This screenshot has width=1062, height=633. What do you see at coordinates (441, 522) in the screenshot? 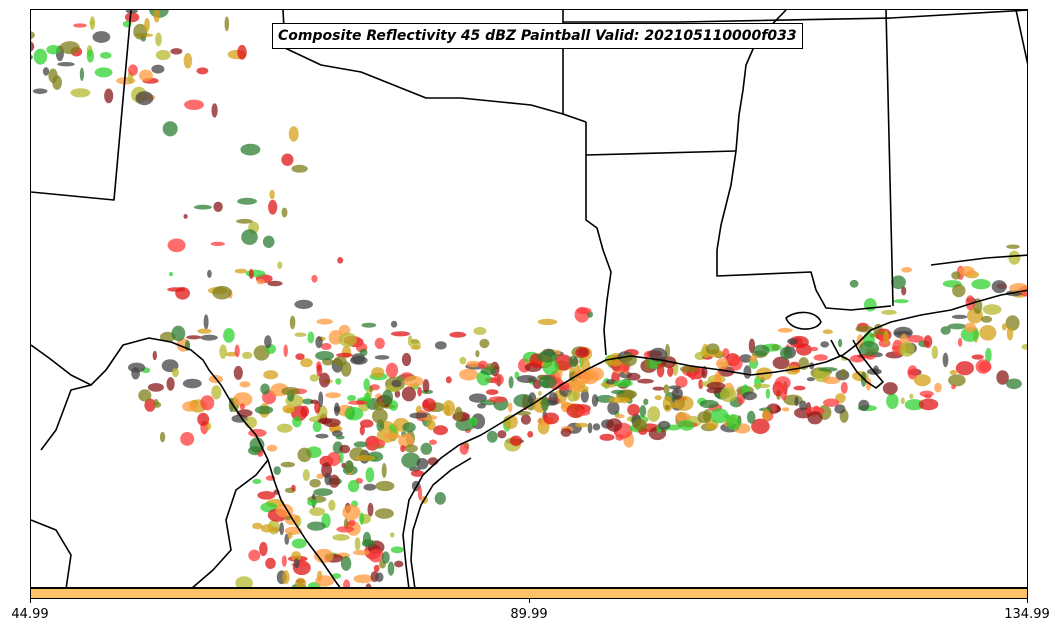
I see `barrier-islands` at bounding box center [441, 522].